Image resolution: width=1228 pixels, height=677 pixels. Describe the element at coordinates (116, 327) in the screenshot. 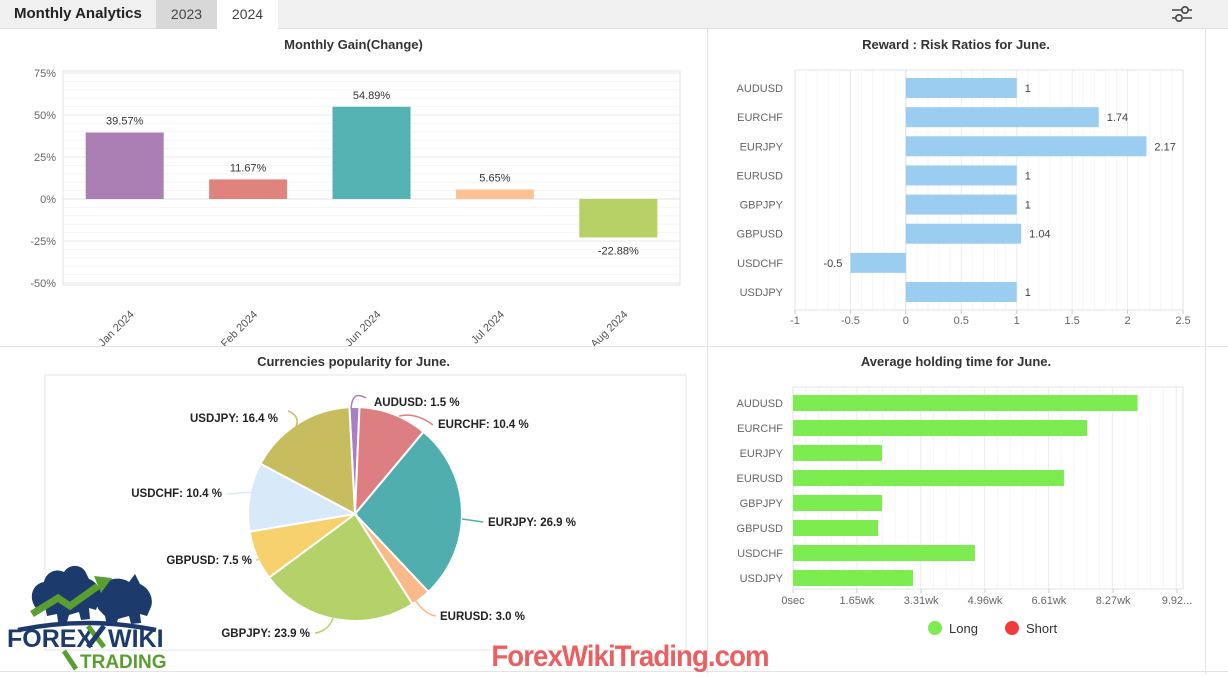

I see `x-axis-category-label: Jan 2024` at that location.